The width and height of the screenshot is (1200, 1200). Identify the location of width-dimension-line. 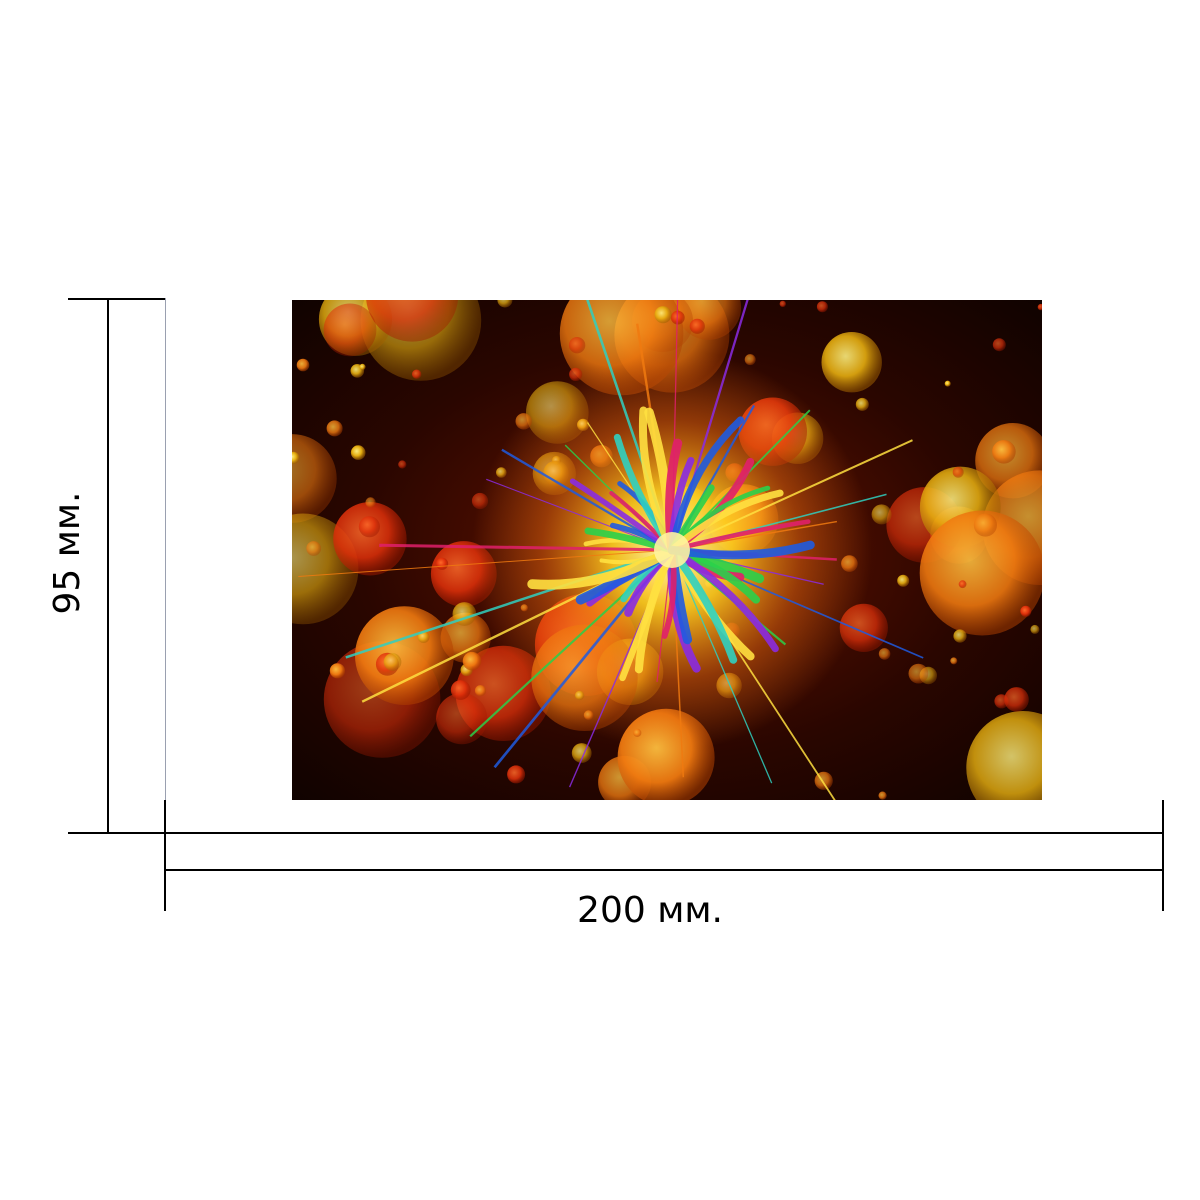
(664, 870).